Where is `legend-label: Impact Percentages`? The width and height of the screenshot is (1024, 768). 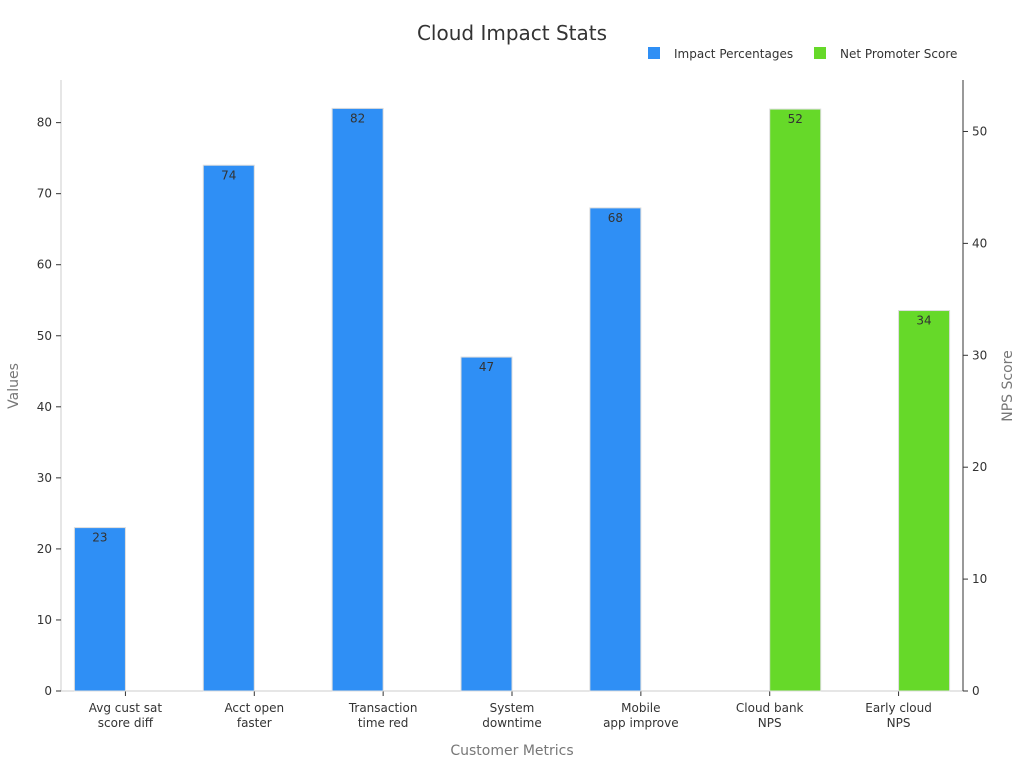 legend-label: Impact Percentages is located at coordinates (733, 54).